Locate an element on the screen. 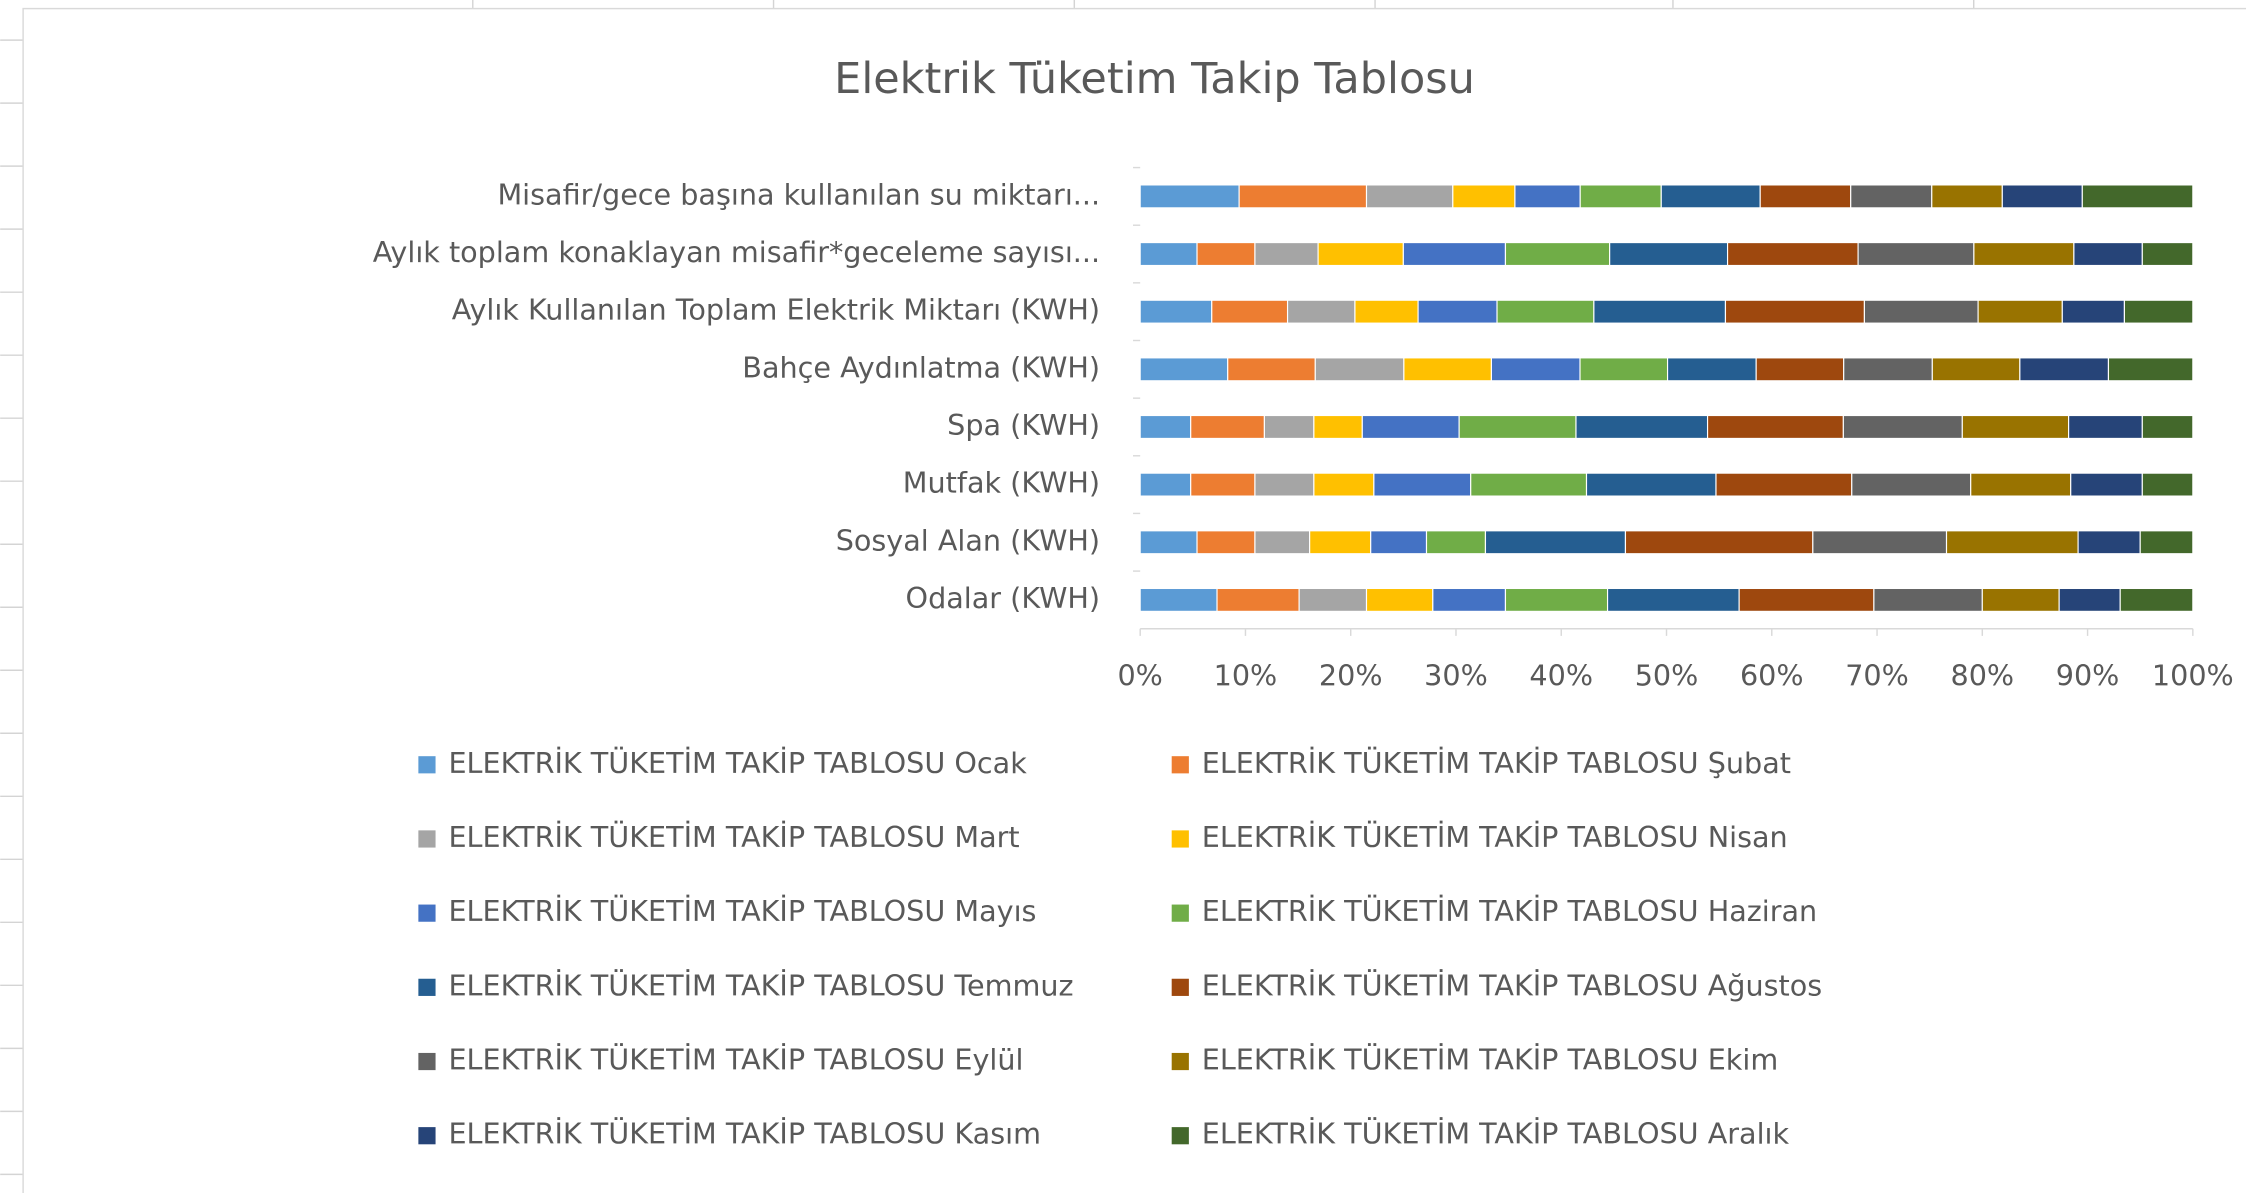  legend-label: ELEKTRİK TÜKETİM TAKİP TABLOSU Ocak is located at coordinates (737, 763).